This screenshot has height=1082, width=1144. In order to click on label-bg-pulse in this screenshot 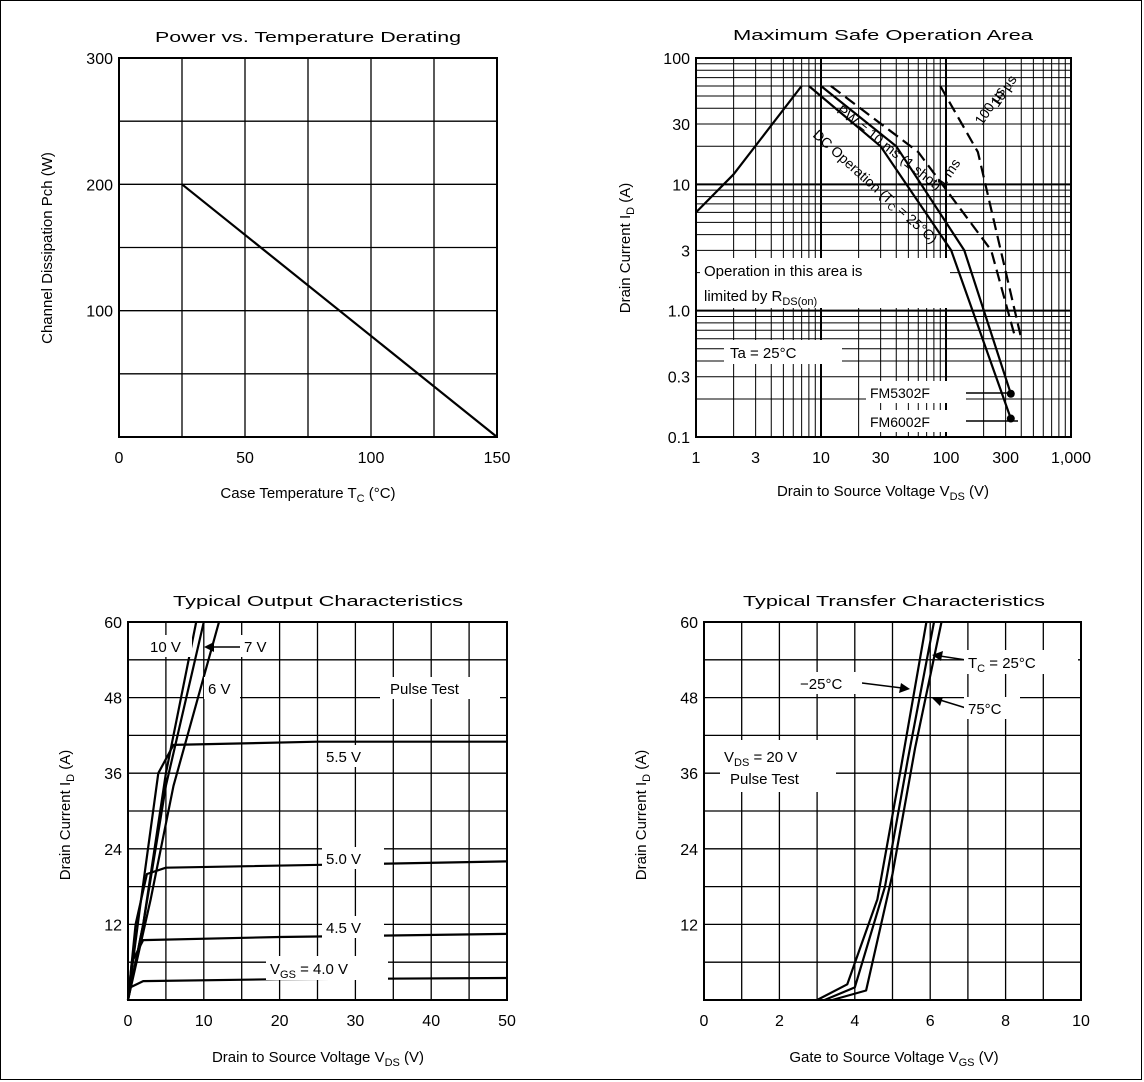, I will do `click(440, 688)`.